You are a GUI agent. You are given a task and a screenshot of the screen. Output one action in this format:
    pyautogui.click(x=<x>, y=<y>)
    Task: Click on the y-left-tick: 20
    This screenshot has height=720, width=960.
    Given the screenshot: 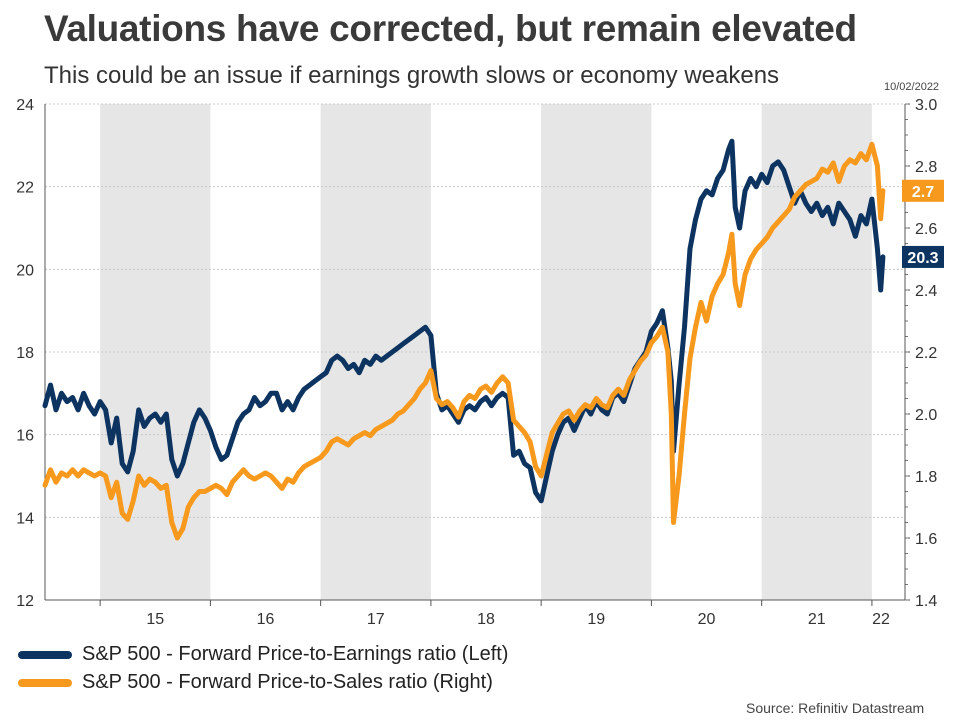 What is the action you would take?
    pyautogui.click(x=25, y=270)
    